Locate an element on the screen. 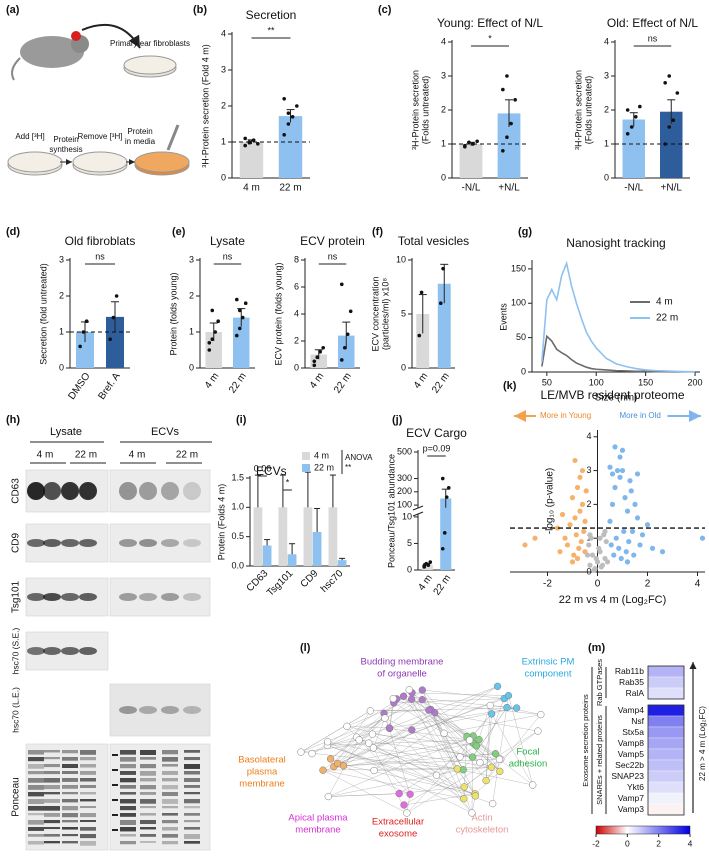  heatmap-cell is located at coordinates (666, 743).